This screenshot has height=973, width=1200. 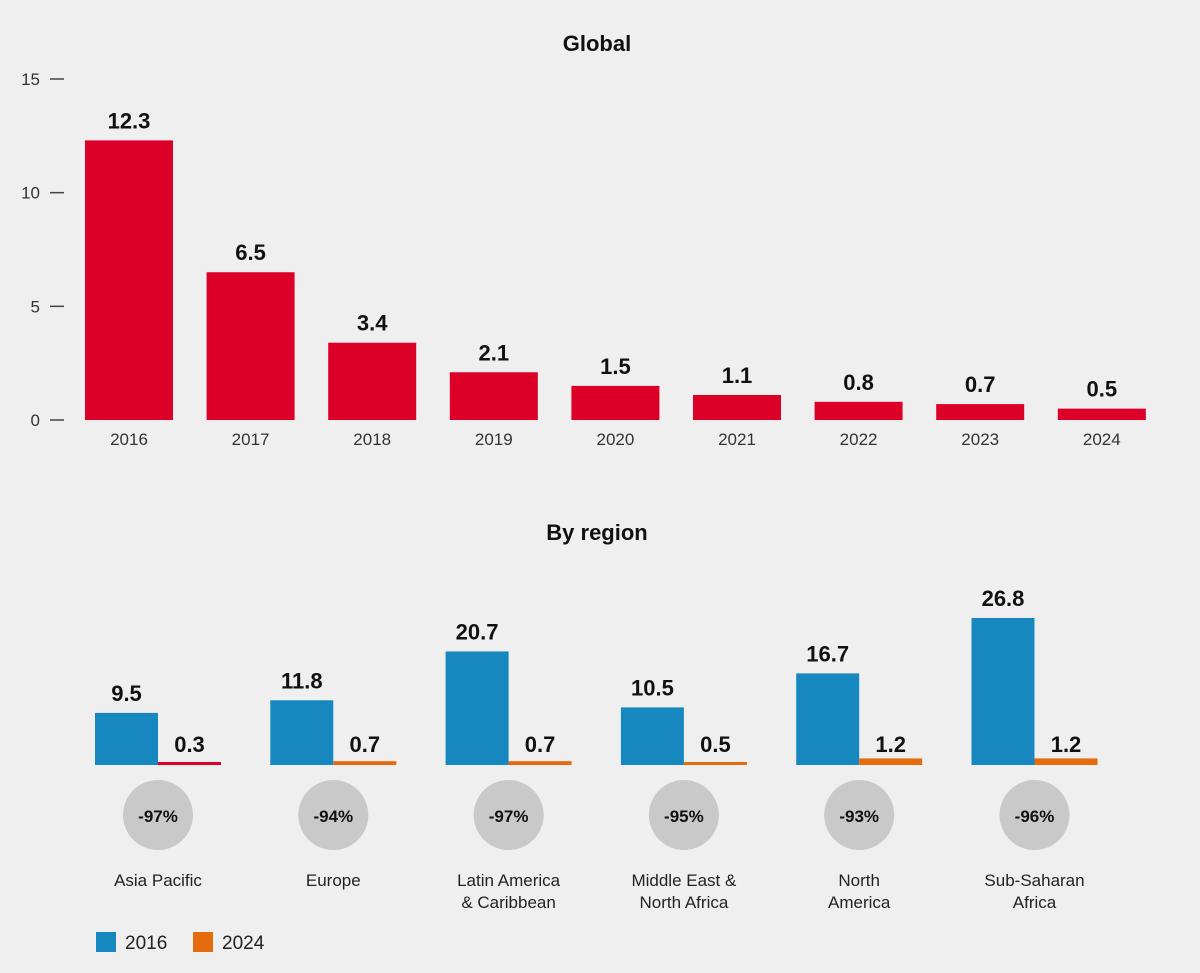 What do you see at coordinates (737, 375) in the screenshot?
I see `global-bar-value-label: 1.1` at bounding box center [737, 375].